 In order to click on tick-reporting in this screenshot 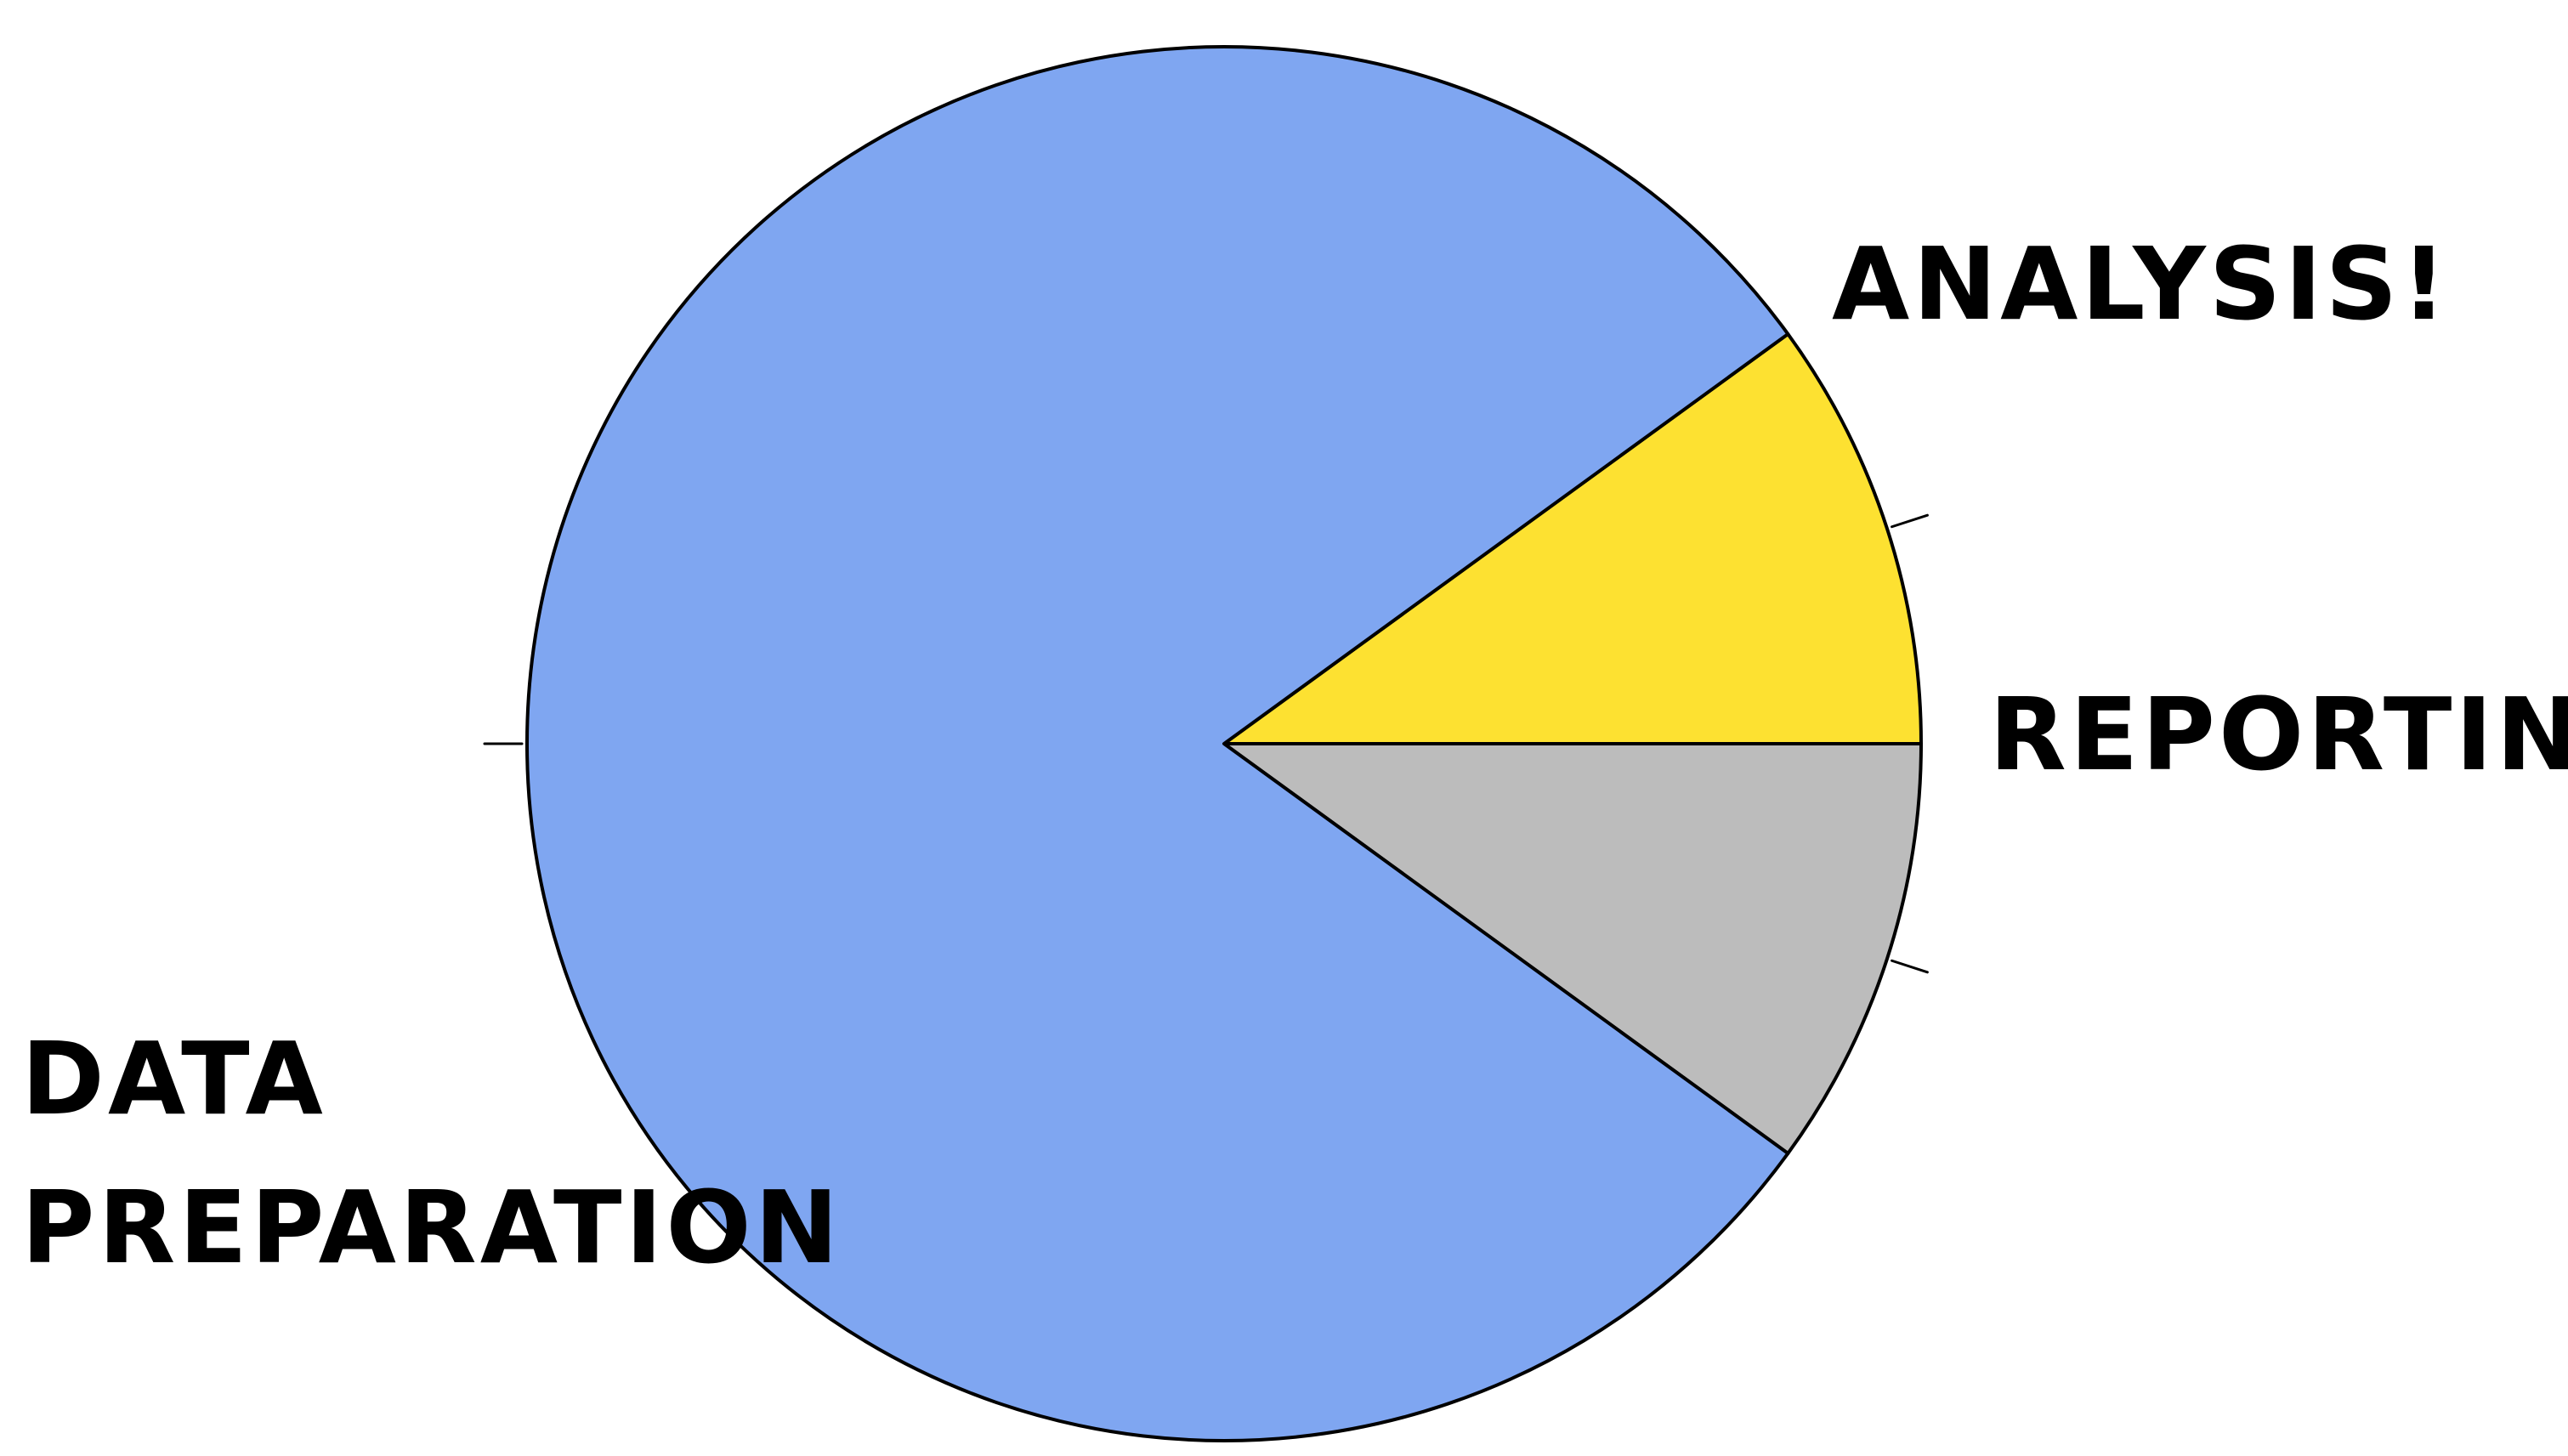, I will do `click(1910, 966)`.